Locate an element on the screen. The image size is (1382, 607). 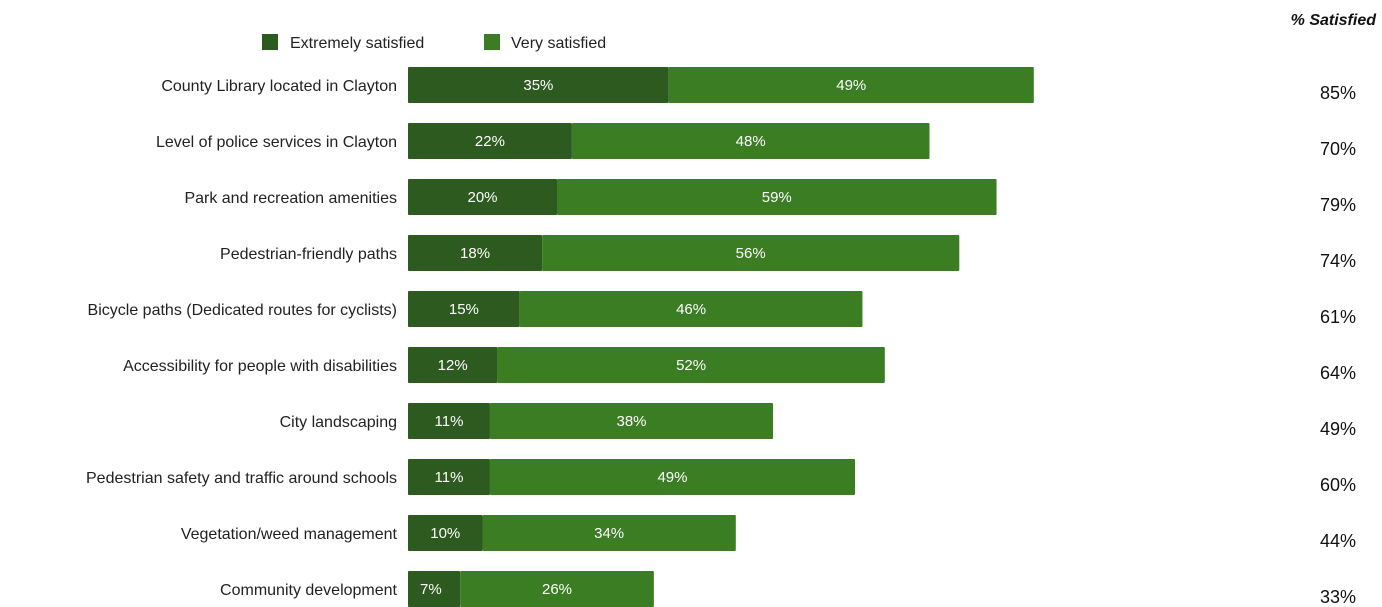
category-label: Vegetation/weed management is located at coordinates (289, 534).